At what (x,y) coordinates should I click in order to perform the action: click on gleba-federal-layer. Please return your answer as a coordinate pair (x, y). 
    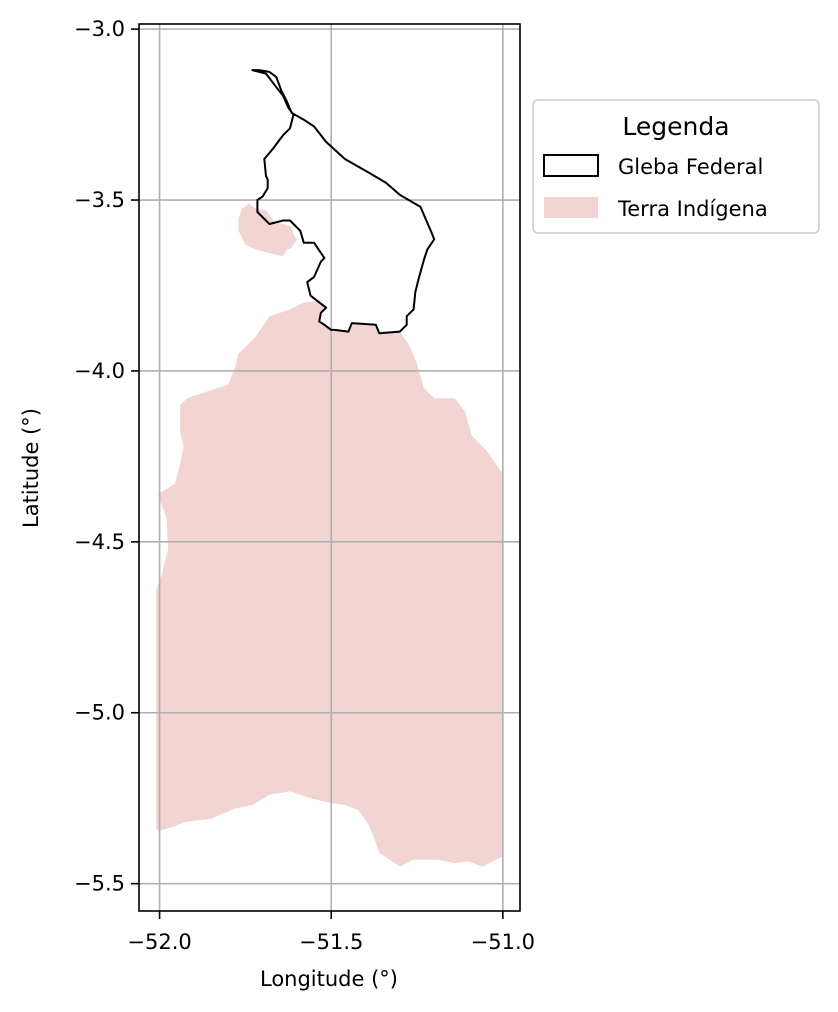
    Looking at the image, I should click on (343, 202).